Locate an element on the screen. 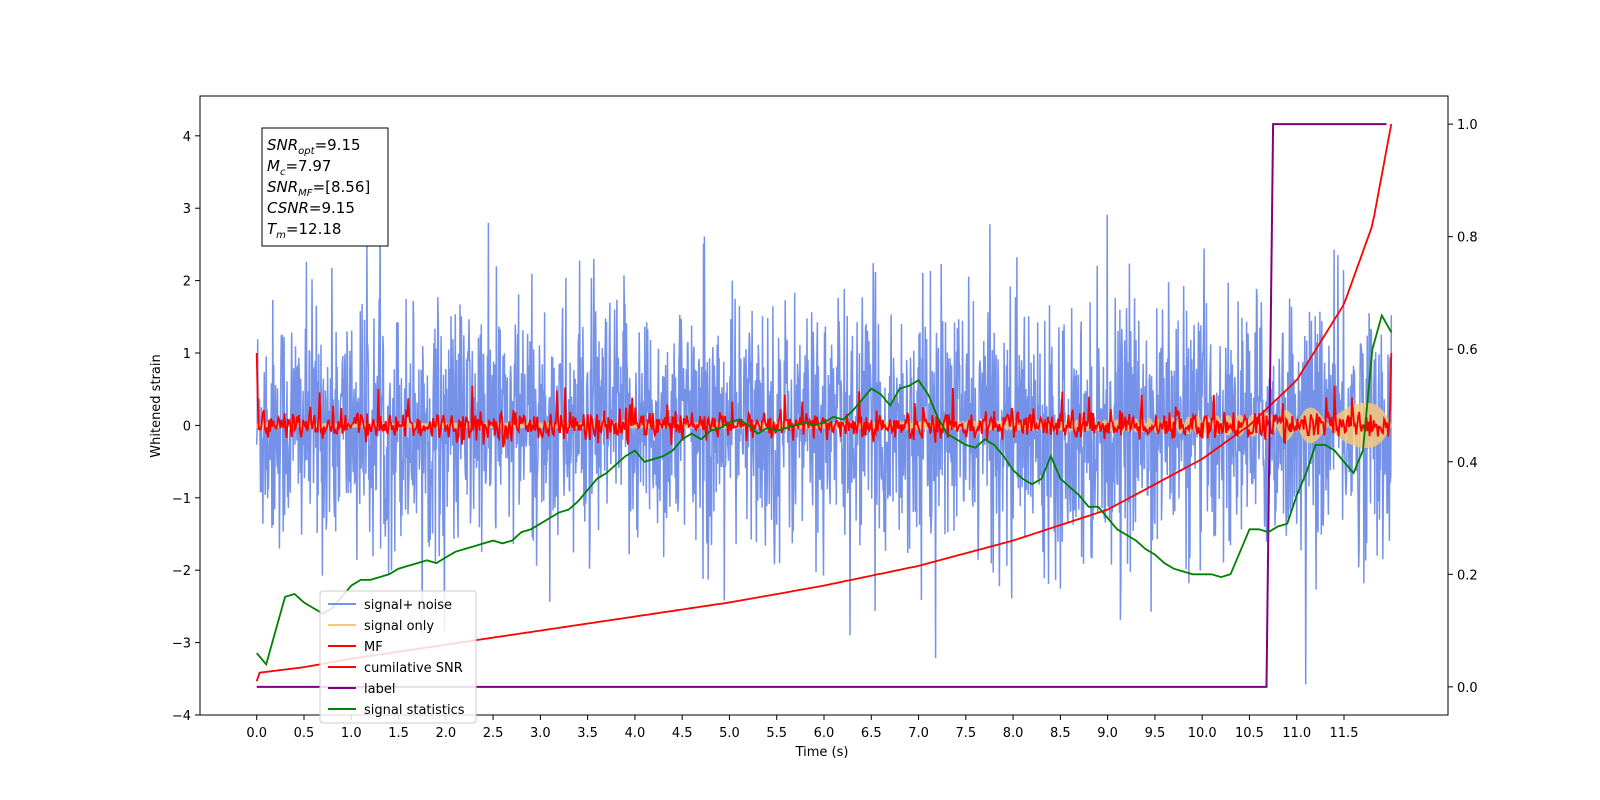  x-tick-label: 2.0 is located at coordinates (445, 733).